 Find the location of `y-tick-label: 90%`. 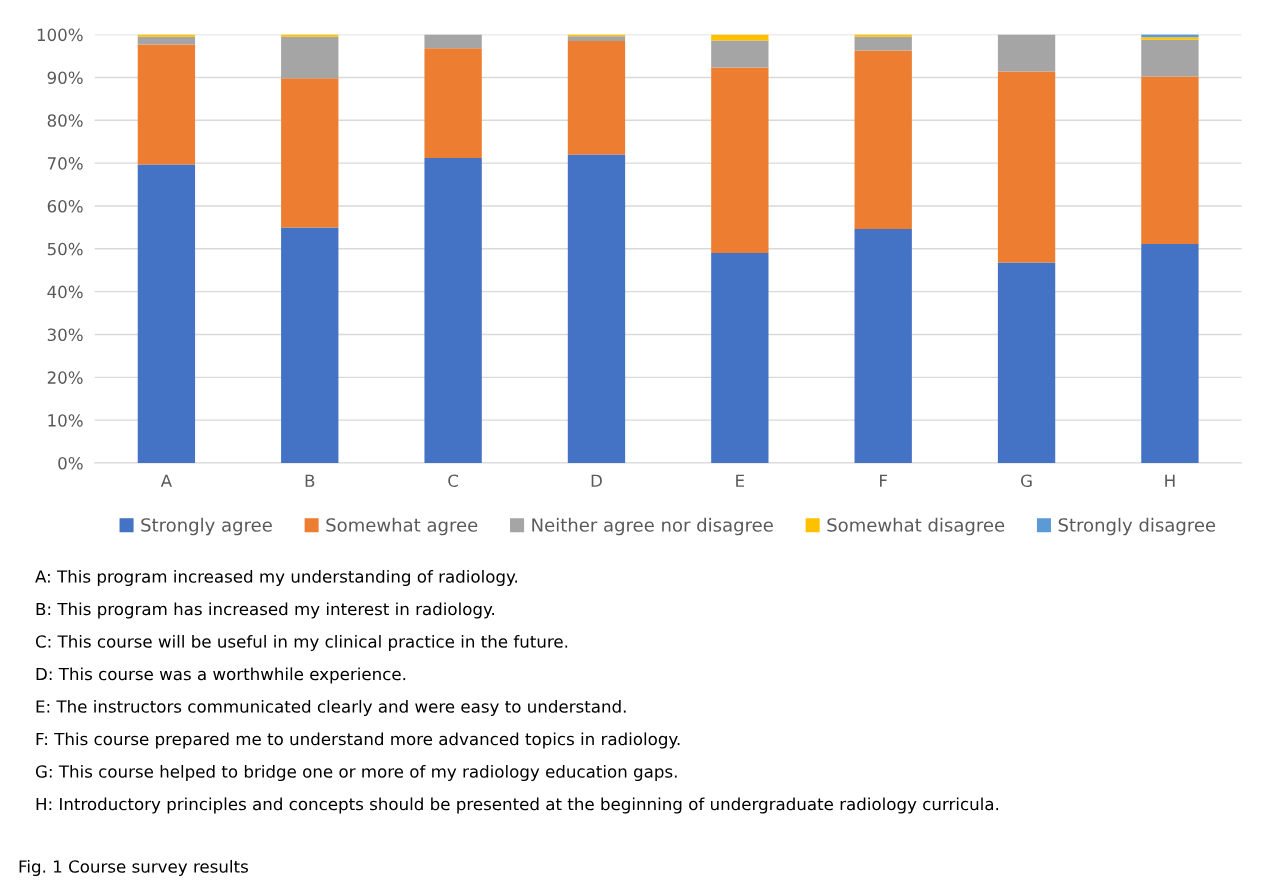

y-tick-label: 90% is located at coordinates (65, 77).